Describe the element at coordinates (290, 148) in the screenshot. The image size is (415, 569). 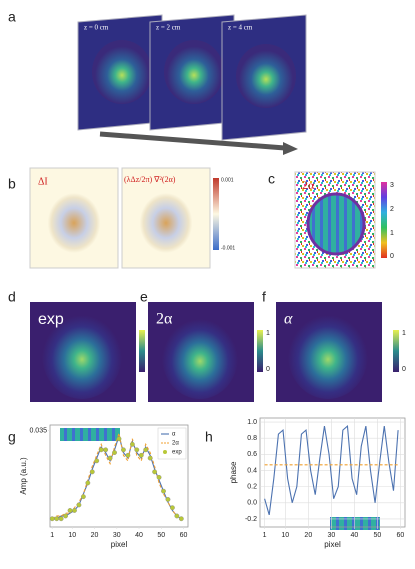
I see `arrow-head` at that location.